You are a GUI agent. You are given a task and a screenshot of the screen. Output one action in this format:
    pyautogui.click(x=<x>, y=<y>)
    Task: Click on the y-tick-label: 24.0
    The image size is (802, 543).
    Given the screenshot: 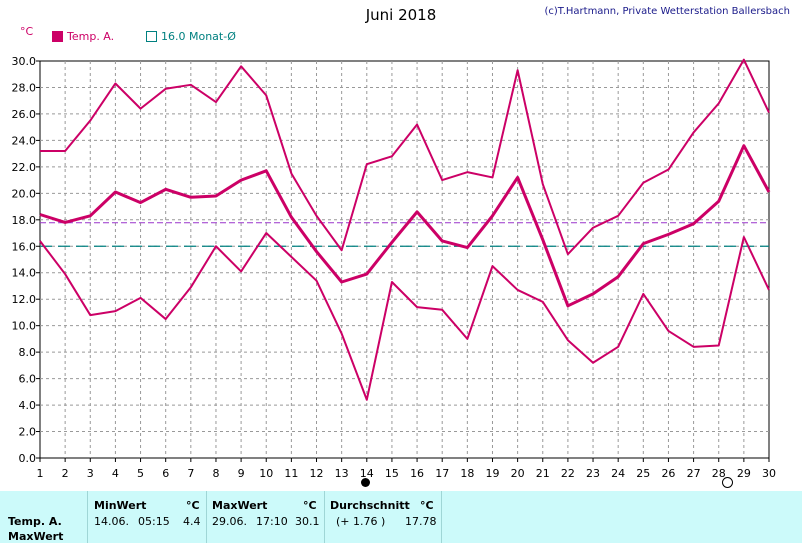 What is the action you would take?
    pyautogui.click(x=24, y=140)
    